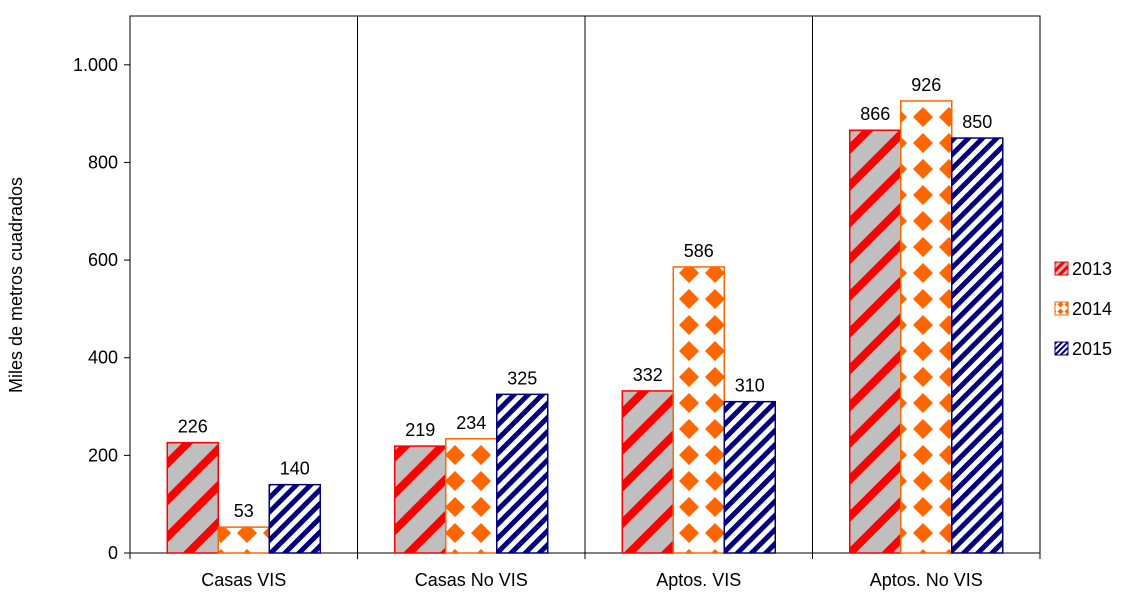 The image size is (1133, 601). I want to click on legend-item-2015: 2015, so click(1083, 349).